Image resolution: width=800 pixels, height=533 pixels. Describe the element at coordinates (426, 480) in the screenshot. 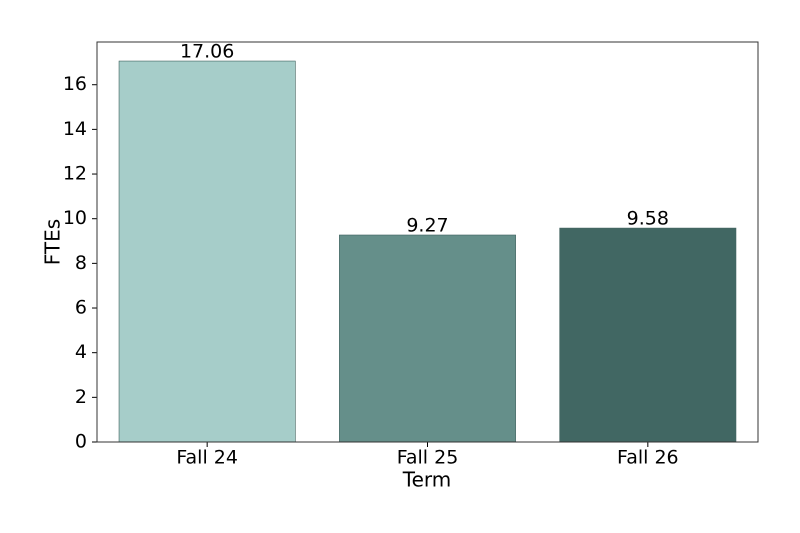

I see `x-axis-title: Term` at that location.